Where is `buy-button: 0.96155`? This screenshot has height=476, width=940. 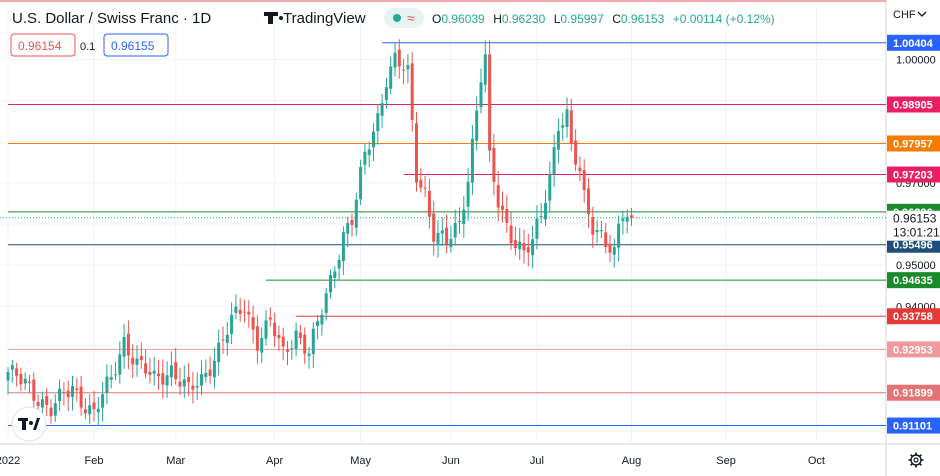 buy-button: 0.96155 is located at coordinates (136, 45).